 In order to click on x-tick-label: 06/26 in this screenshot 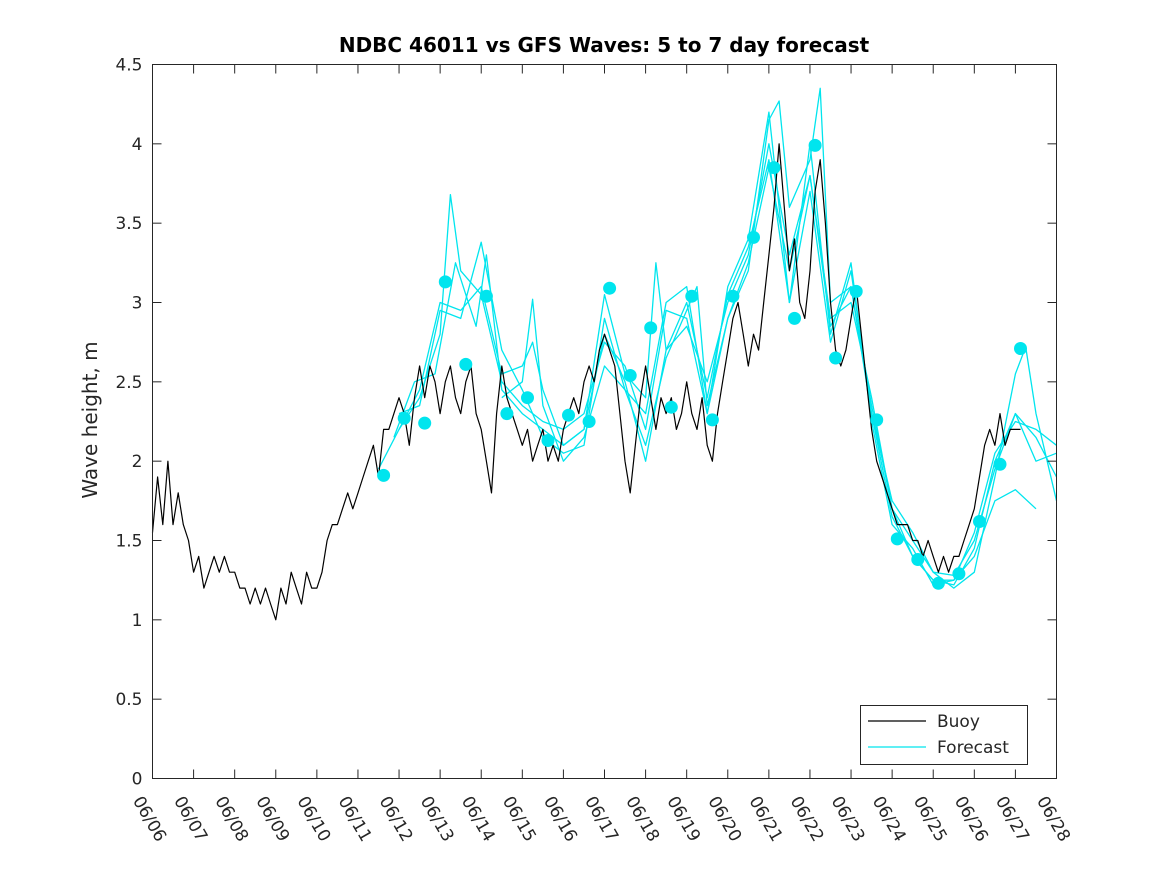, I will do `click(971, 819)`.